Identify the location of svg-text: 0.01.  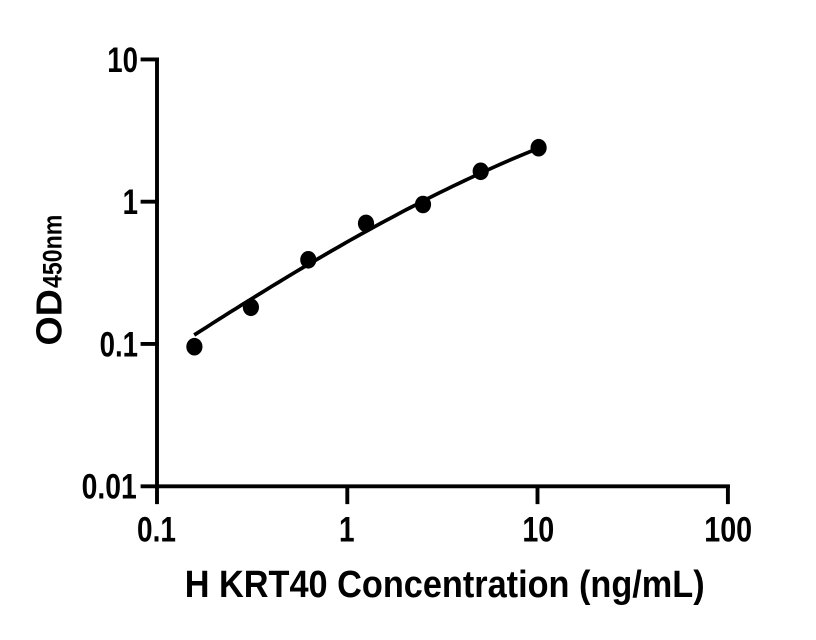
(109, 487).